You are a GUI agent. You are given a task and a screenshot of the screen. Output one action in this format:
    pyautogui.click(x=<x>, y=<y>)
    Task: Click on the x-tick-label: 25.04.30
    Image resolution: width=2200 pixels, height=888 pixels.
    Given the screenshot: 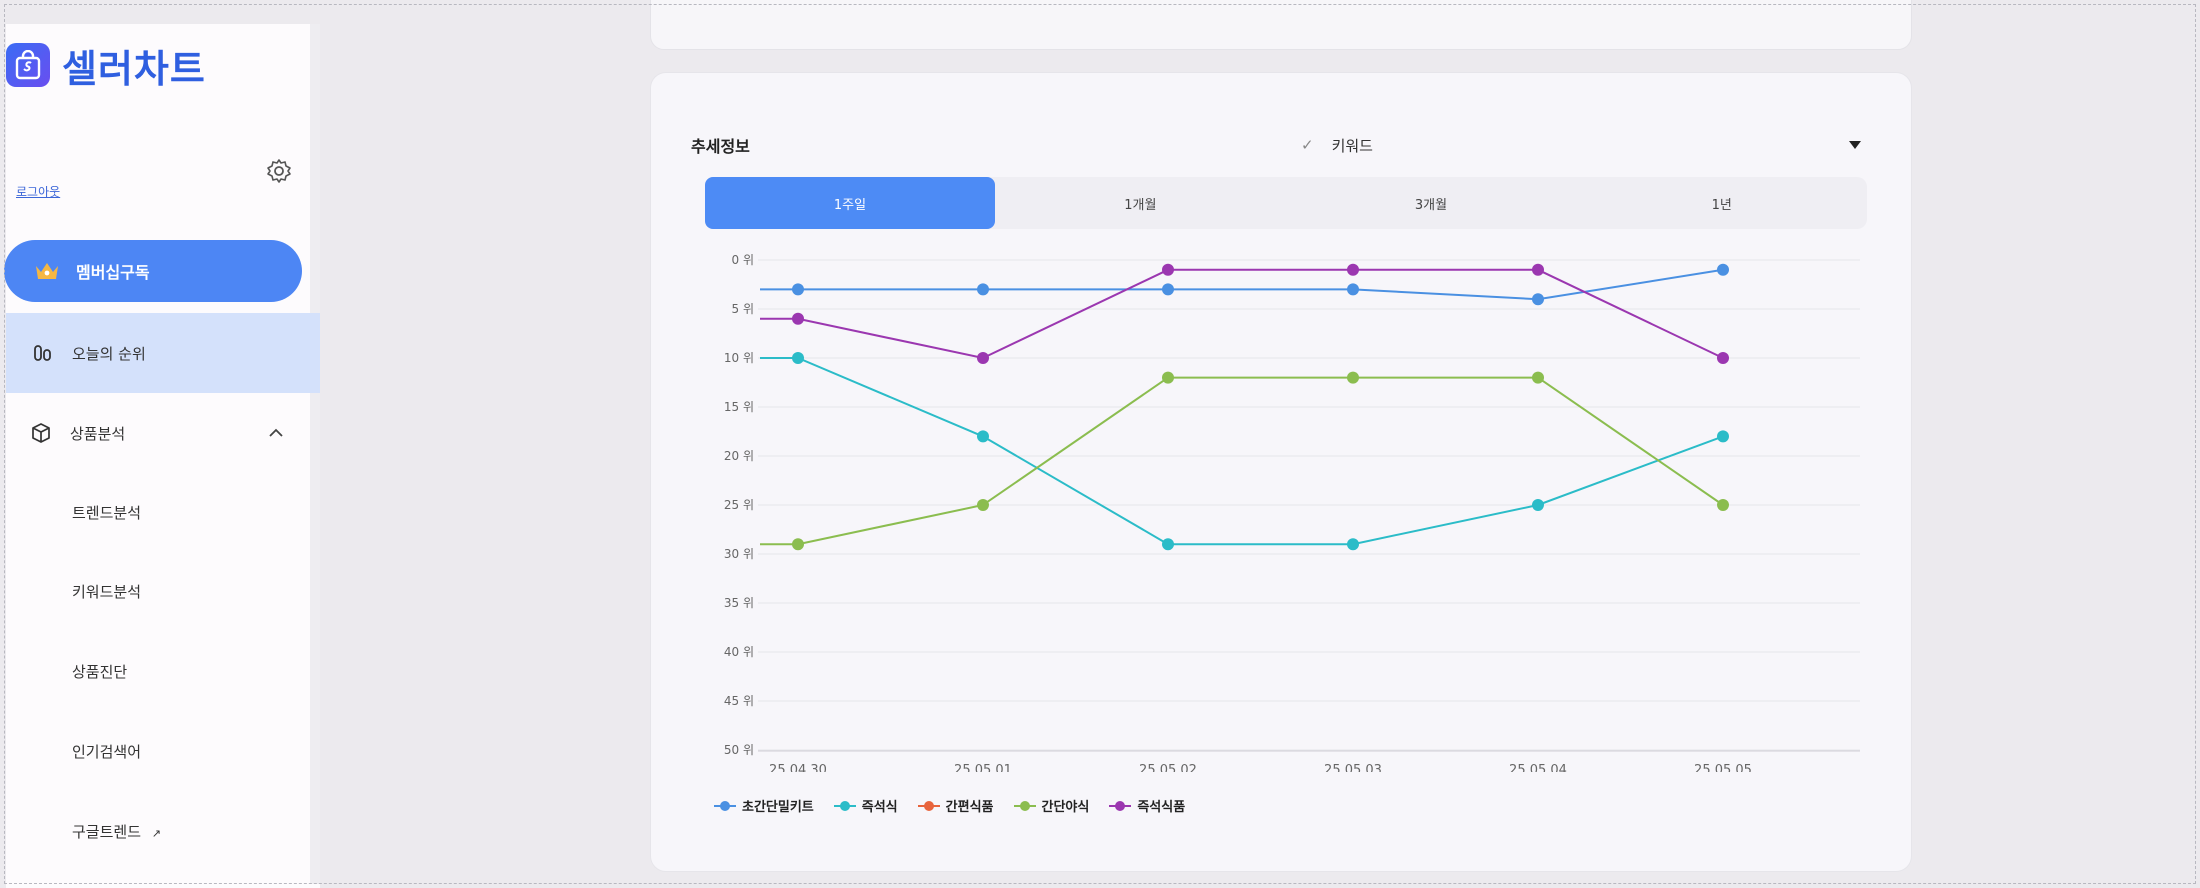 What is the action you would take?
    pyautogui.click(x=798, y=767)
    